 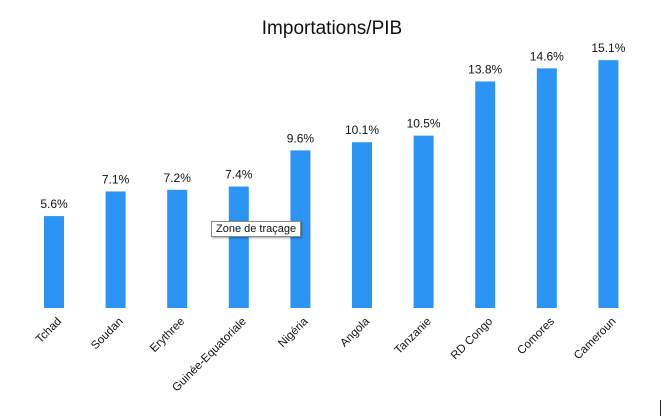 What do you see at coordinates (239, 175) in the screenshot?
I see `value-label-guinee-equatoriale: 7.4%` at bounding box center [239, 175].